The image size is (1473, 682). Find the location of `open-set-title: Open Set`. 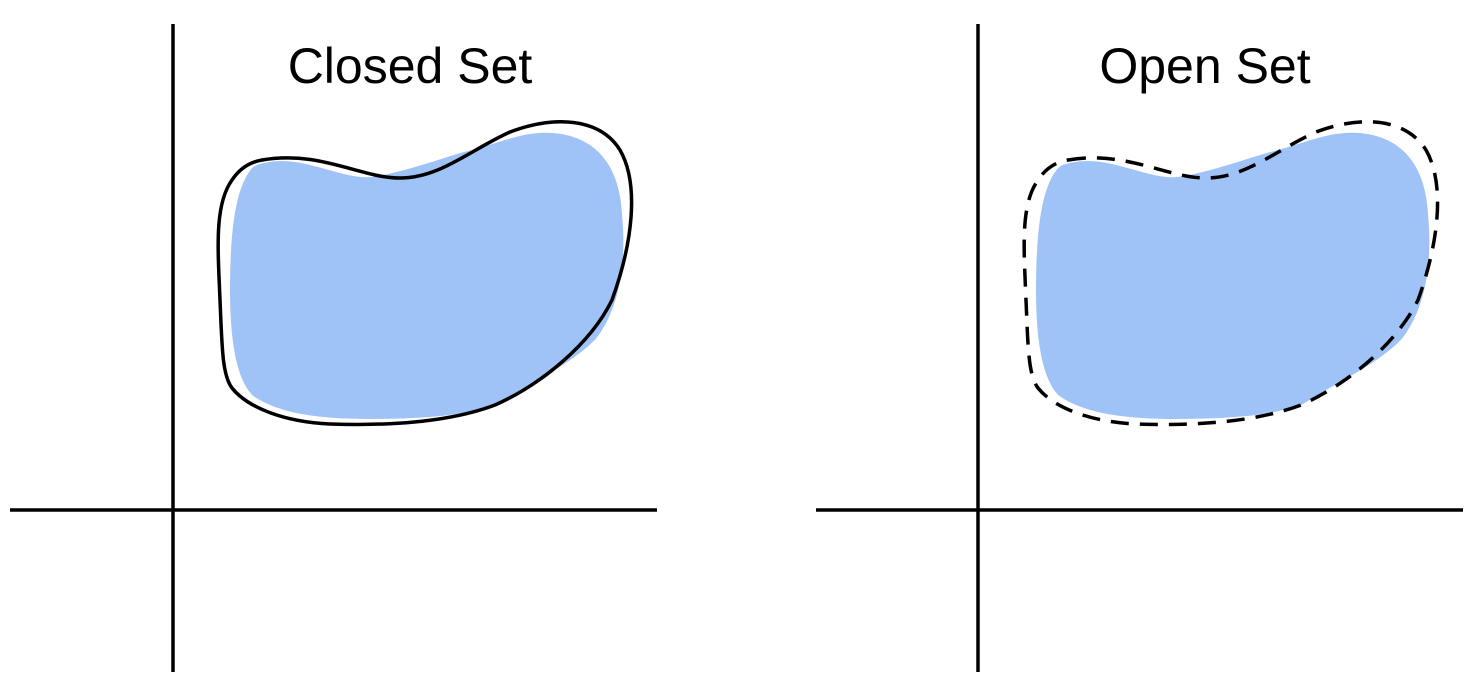

open-set-title: Open Set is located at coordinates (1204, 66).